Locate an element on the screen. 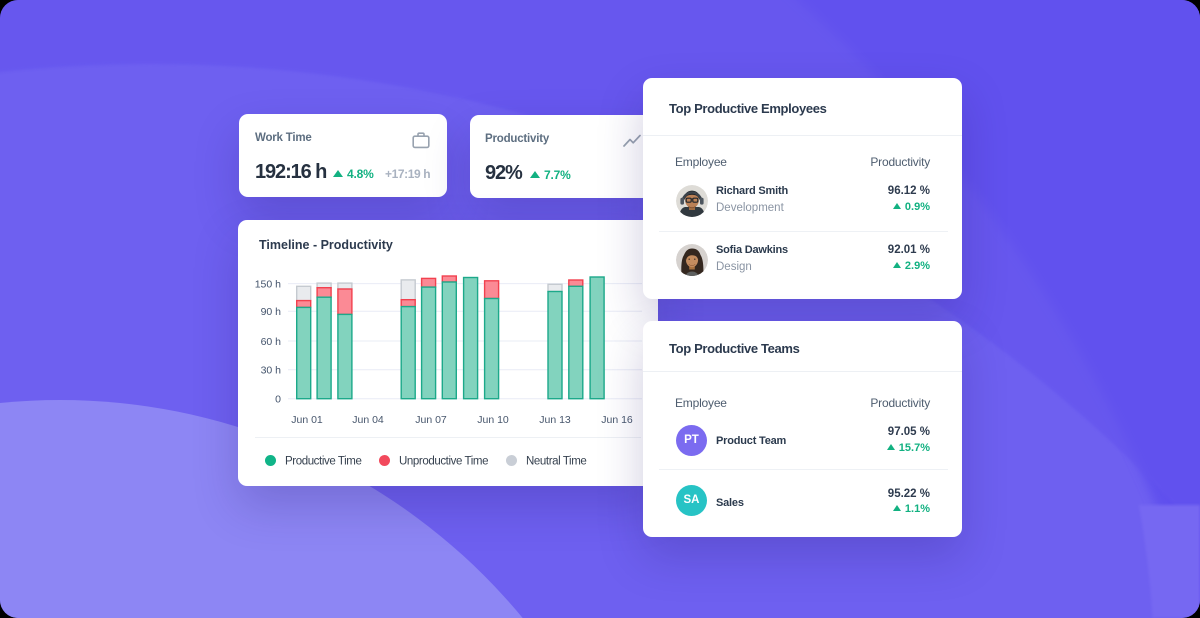  svg-text: Jun 13 is located at coordinates (555, 420).